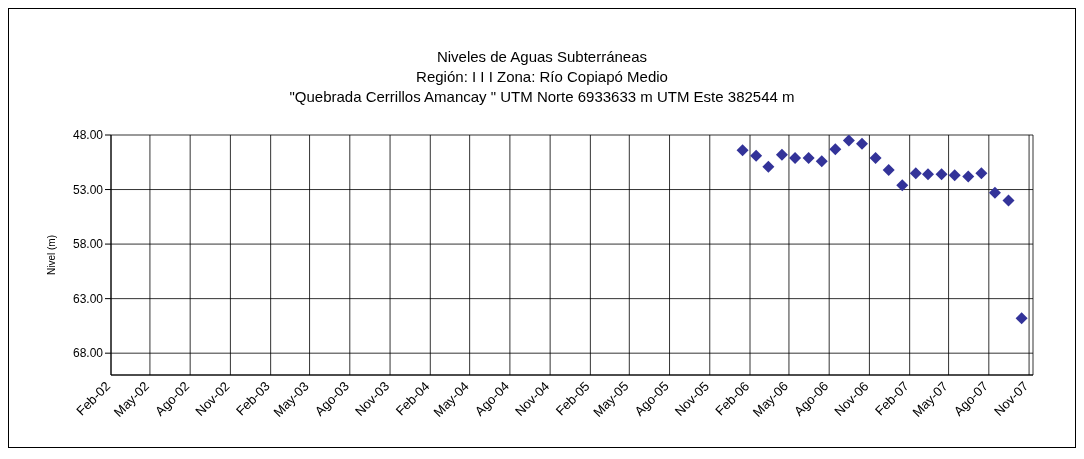 This screenshot has width=1084, height=459. What do you see at coordinates (542, 57) in the screenshot?
I see `chart-title: Niveles de Aguas Subterráneas` at bounding box center [542, 57].